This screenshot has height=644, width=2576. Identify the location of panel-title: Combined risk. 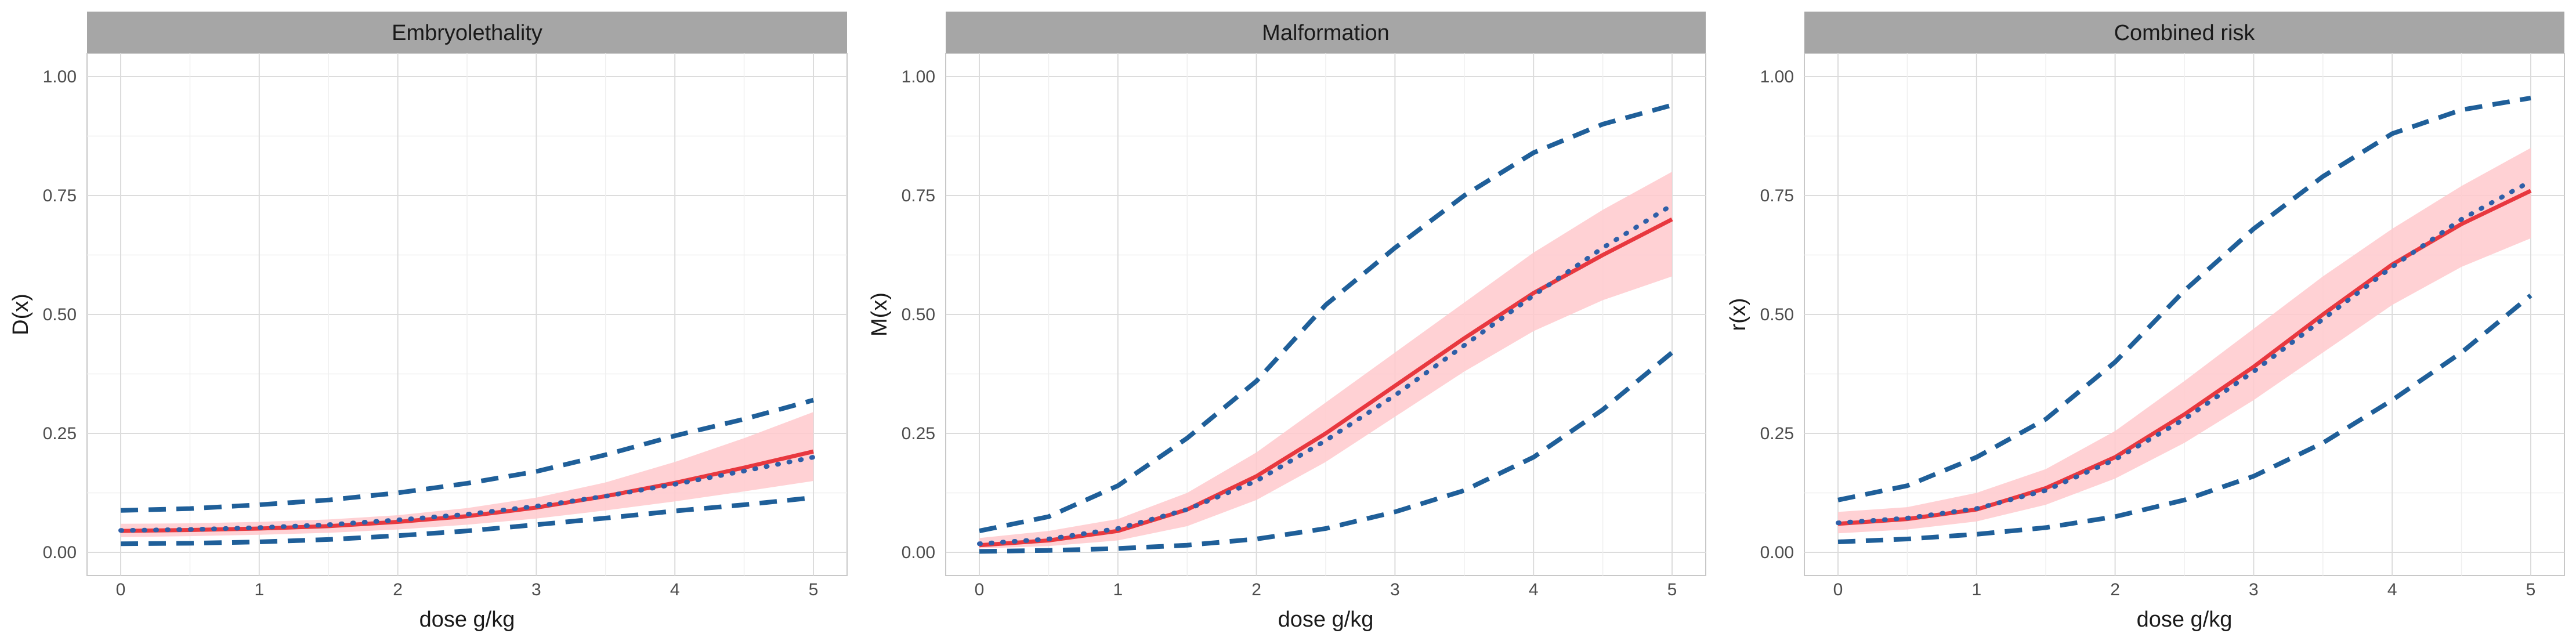
(2185, 33).